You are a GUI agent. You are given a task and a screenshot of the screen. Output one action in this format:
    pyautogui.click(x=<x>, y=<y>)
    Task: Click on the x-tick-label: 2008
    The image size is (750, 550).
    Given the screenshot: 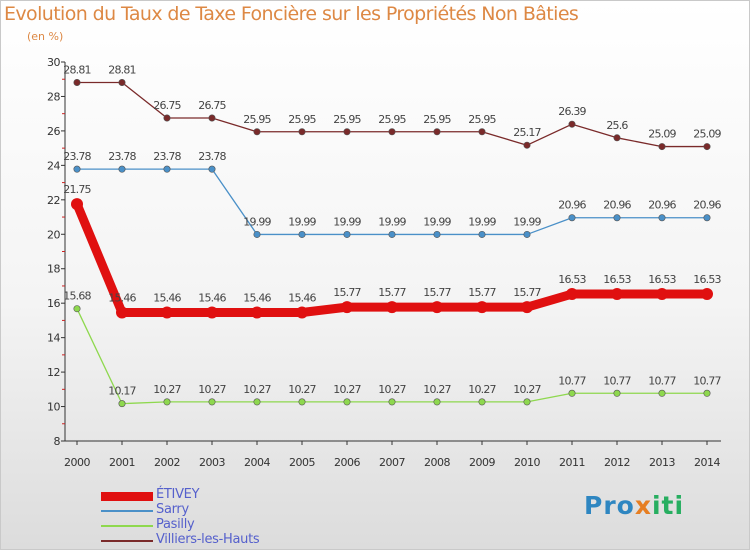 What is the action you would take?
    pyautogui.click(x=437, y=462)
    